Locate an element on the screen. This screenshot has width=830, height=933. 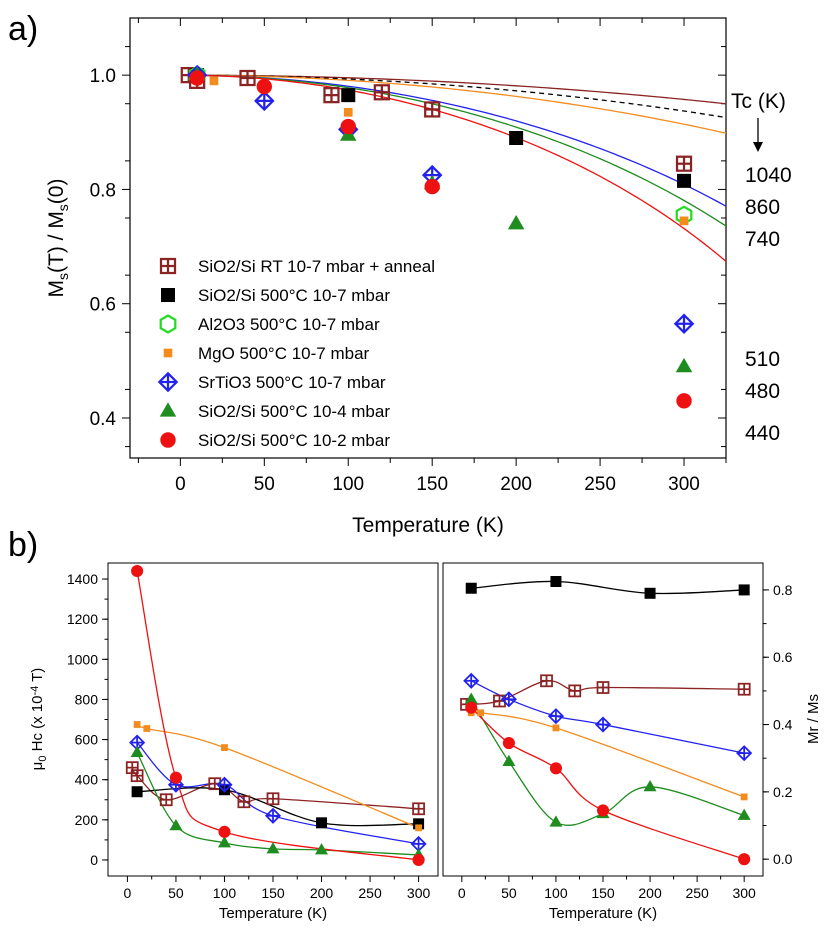
fit-curve-mgo-500-c-10-7-mbar is located at coordinates (457, 104).